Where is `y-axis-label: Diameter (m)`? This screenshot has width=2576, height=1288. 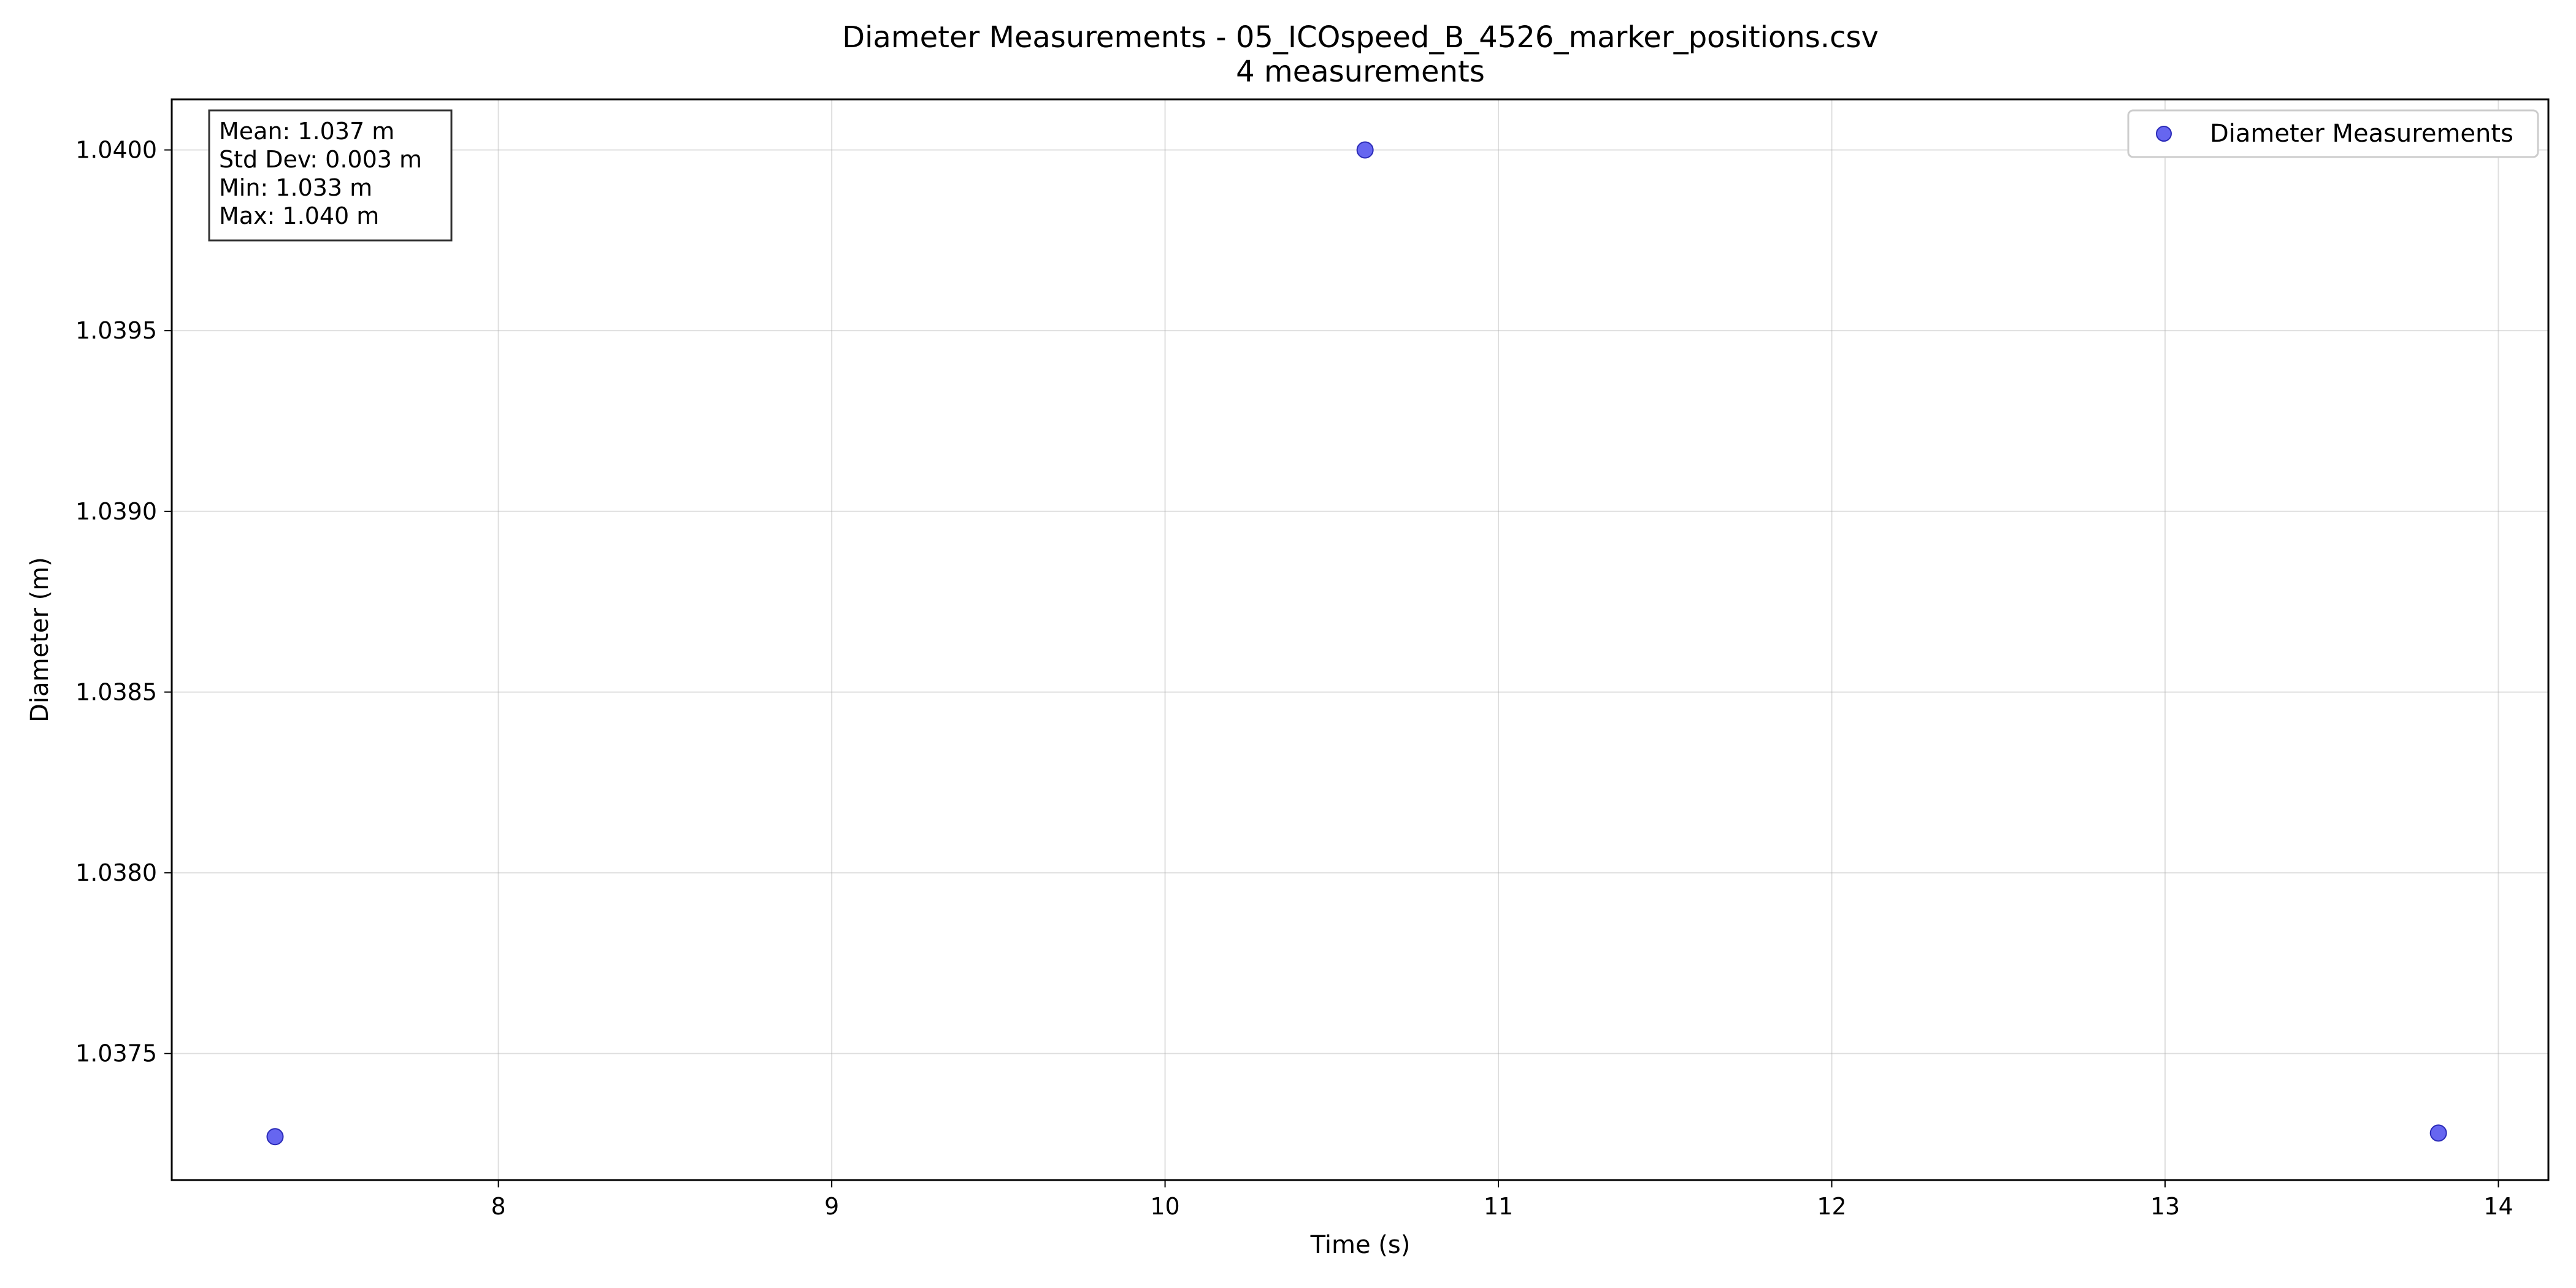
y-axis-label: Diameter (m) is located at coordinates (40, 640).